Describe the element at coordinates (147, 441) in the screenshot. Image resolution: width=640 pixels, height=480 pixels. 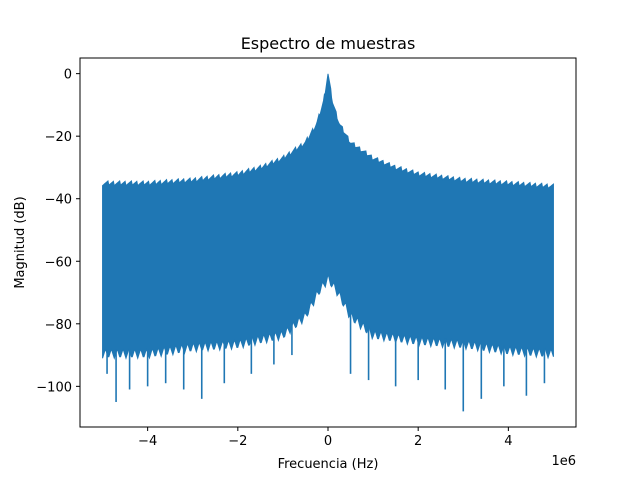
I see `x-tick-label: −4` at that location.